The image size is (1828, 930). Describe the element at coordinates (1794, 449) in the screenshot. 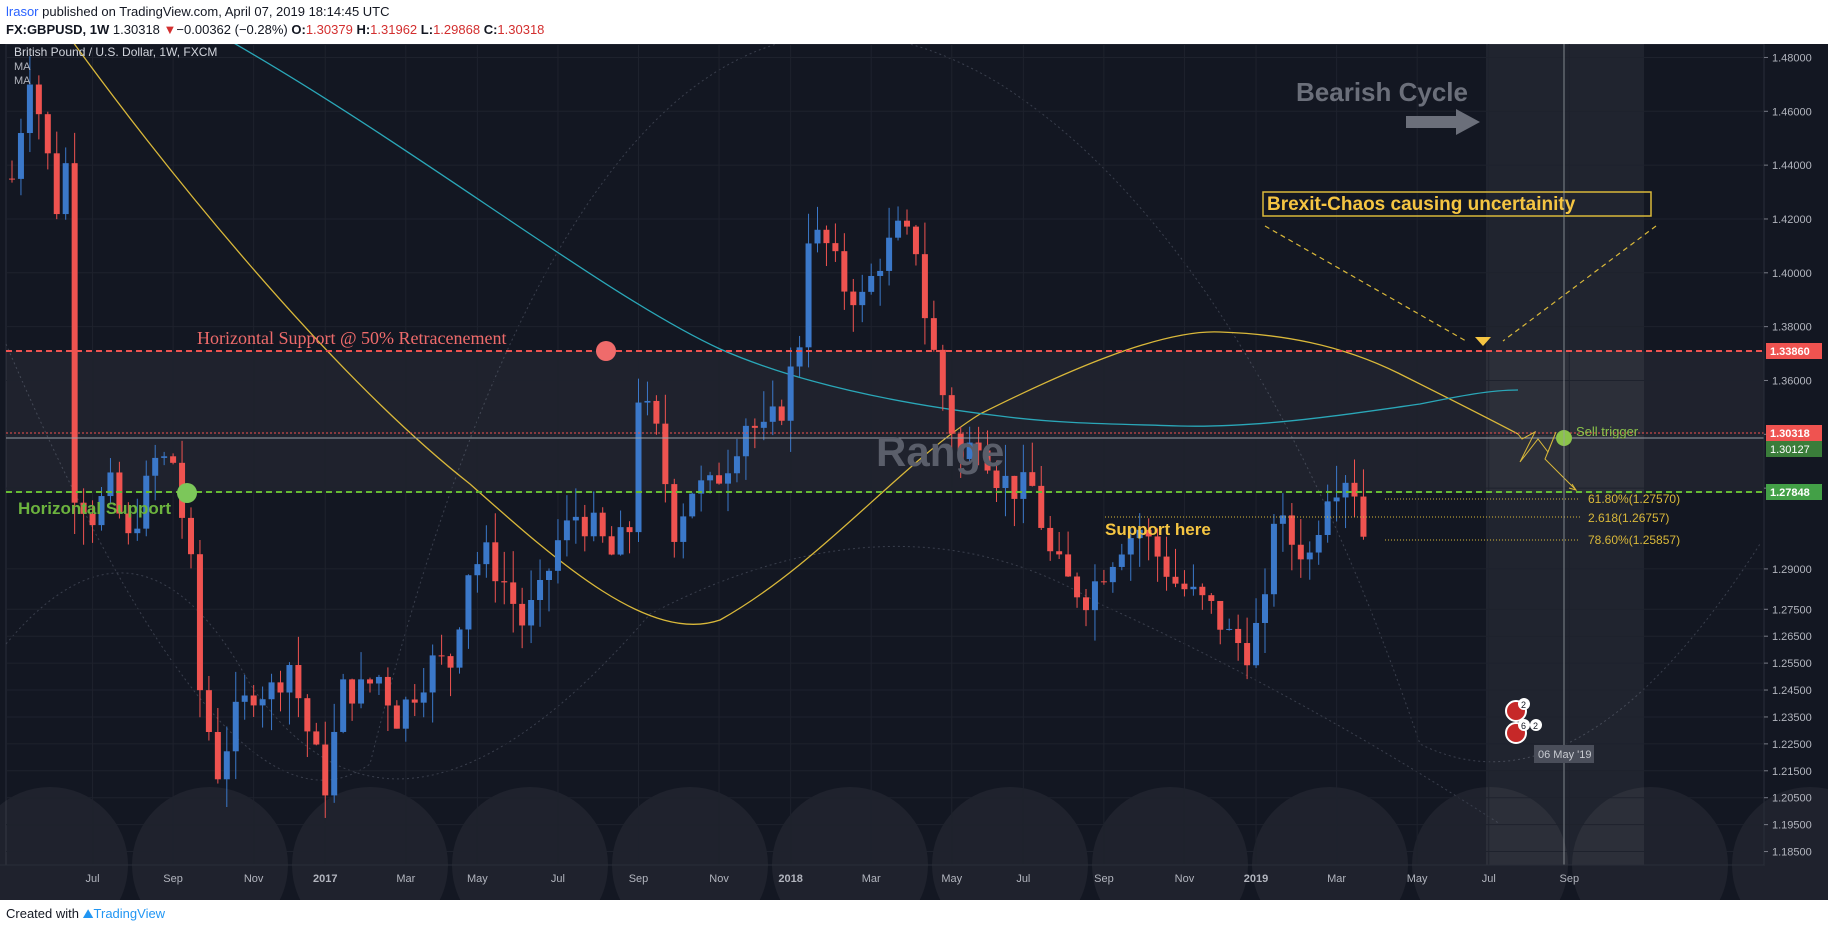

I see `ma-tag` at that location.